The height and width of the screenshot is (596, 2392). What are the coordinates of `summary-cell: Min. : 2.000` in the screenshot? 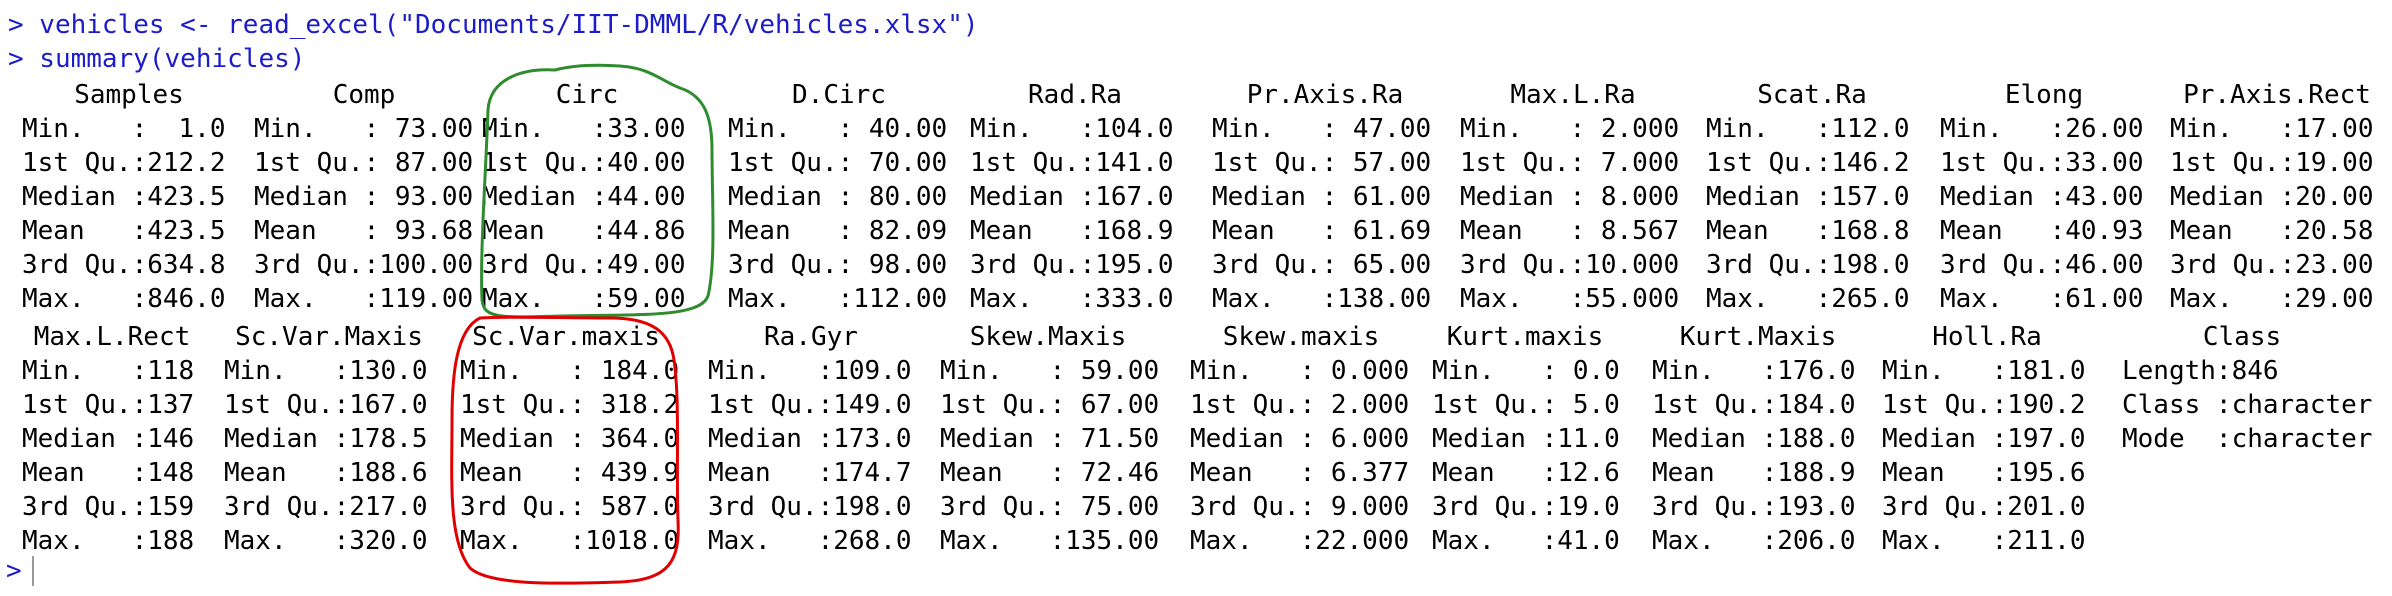 It's located at (1570, 129).